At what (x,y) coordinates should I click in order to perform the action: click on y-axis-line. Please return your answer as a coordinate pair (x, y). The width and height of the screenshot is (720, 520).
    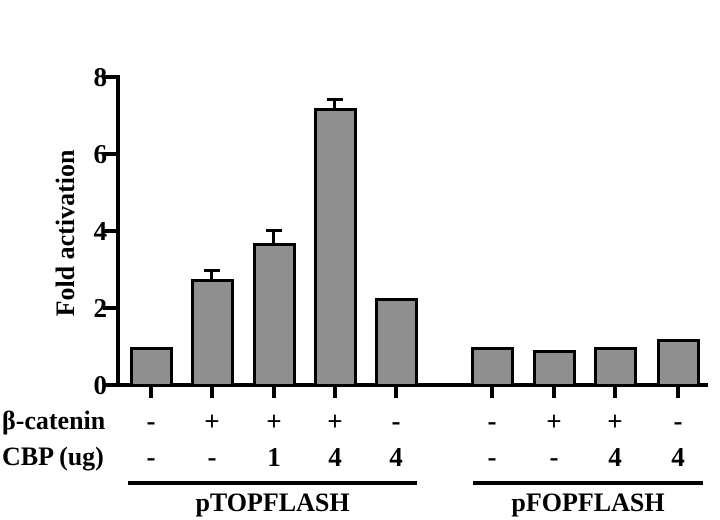
    Looking at the image, I should click on (118, 231).